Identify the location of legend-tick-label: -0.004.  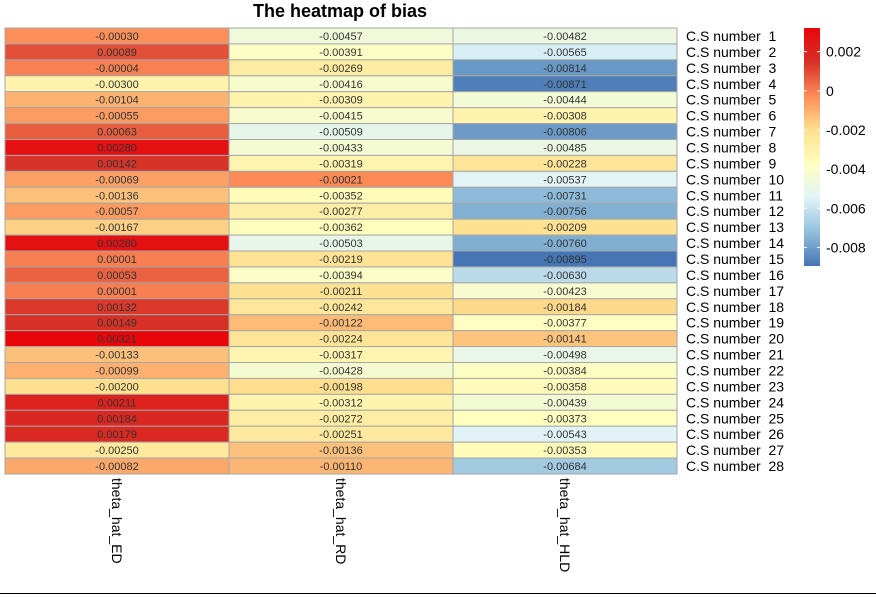
(846, 169).